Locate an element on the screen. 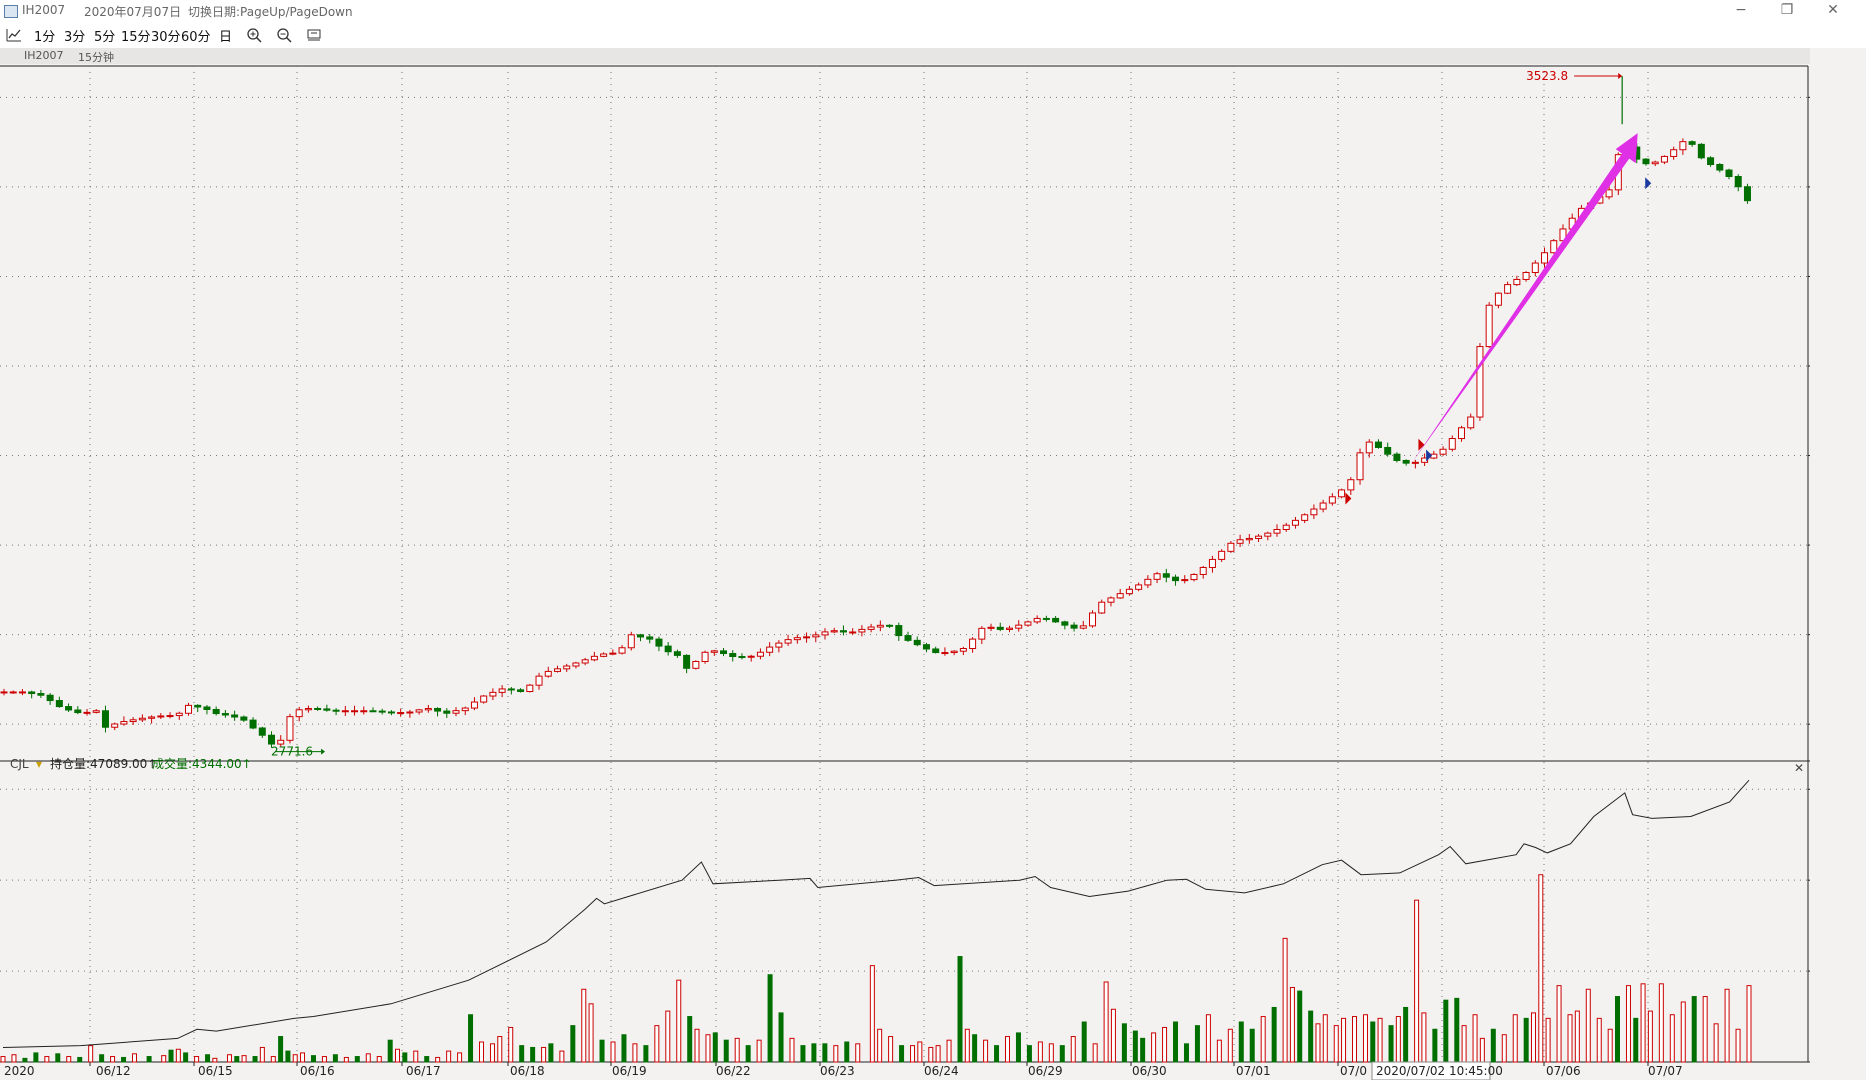  arrow-head is located at coordinates (1626, 148).